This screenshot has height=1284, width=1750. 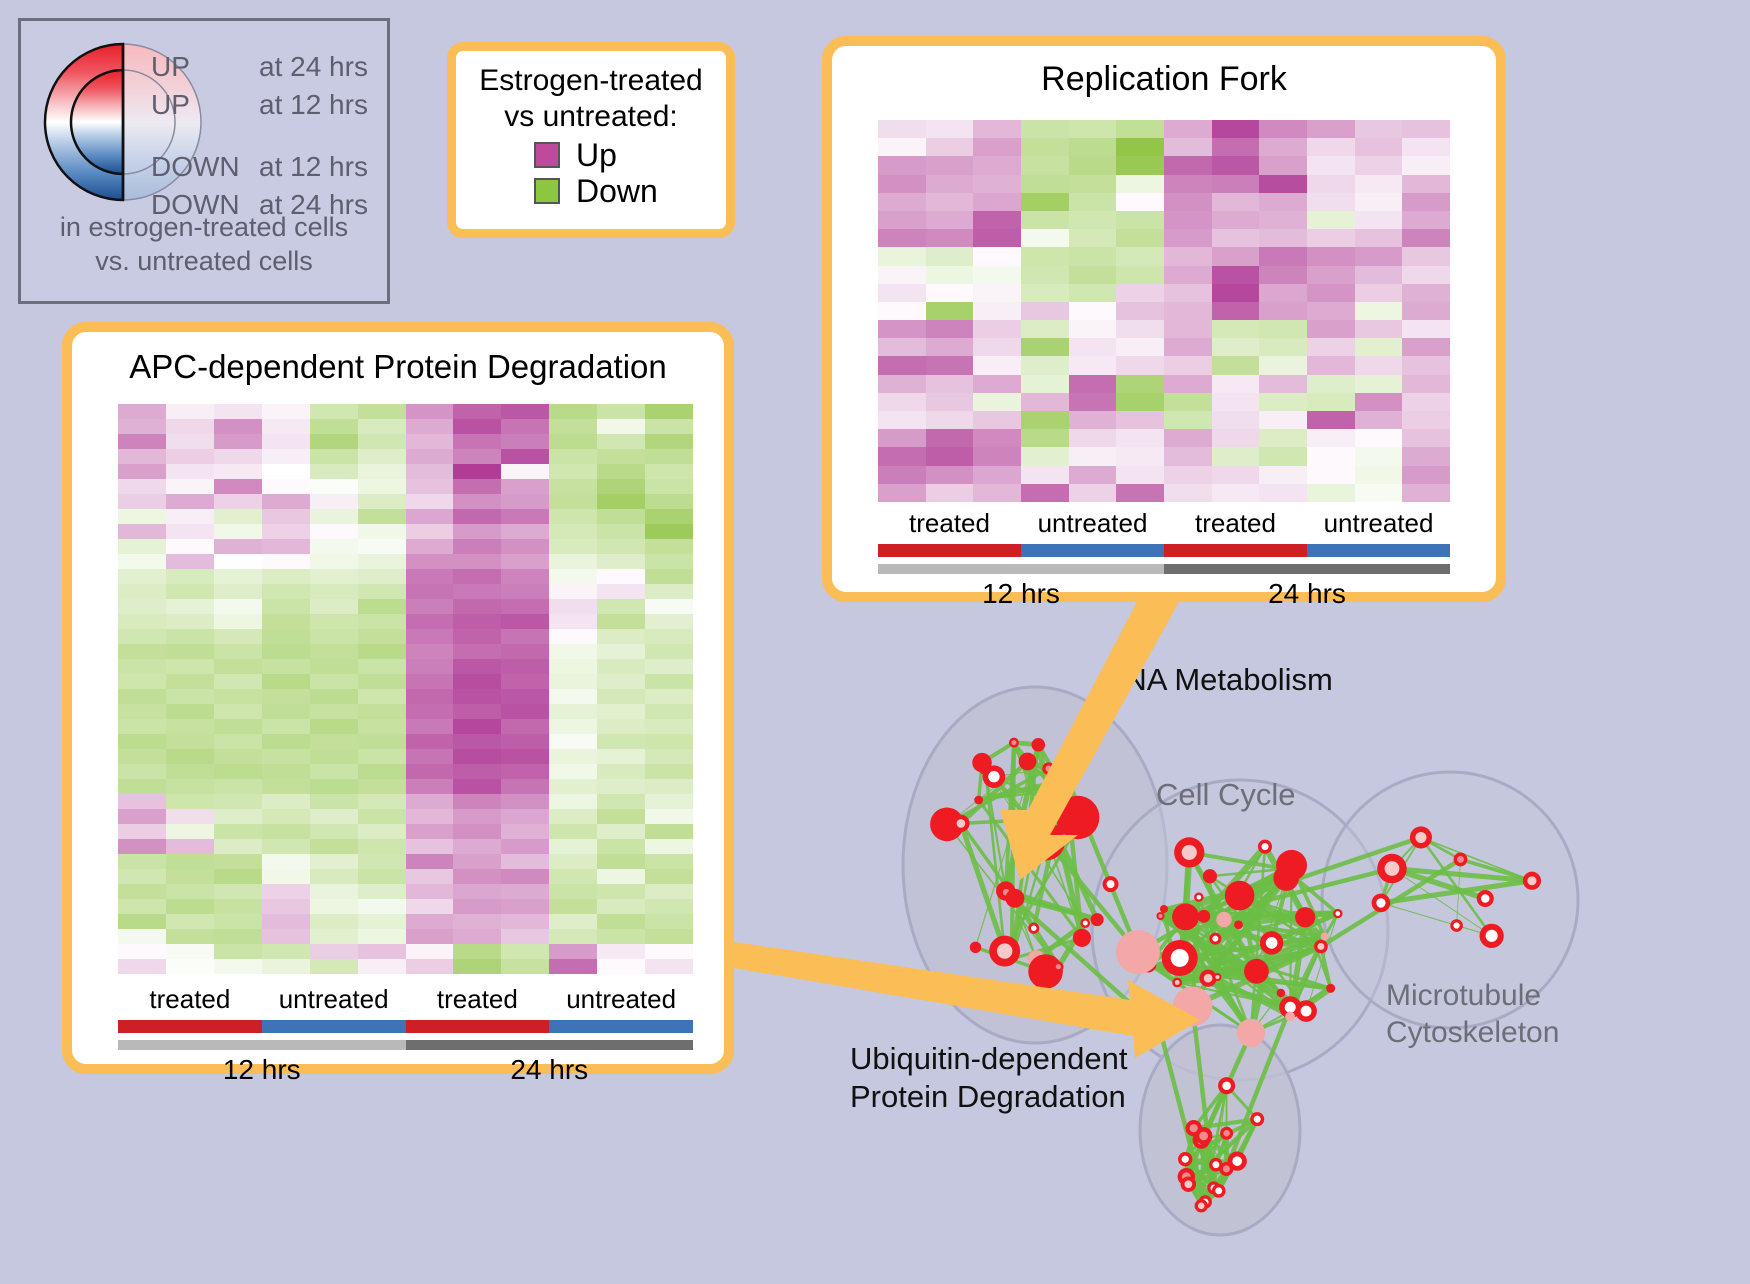 What do you see at coordinates (262, 1070) in the screenshot?
I see `time-label: 12 hrs` at bounding box center [262, 1070].